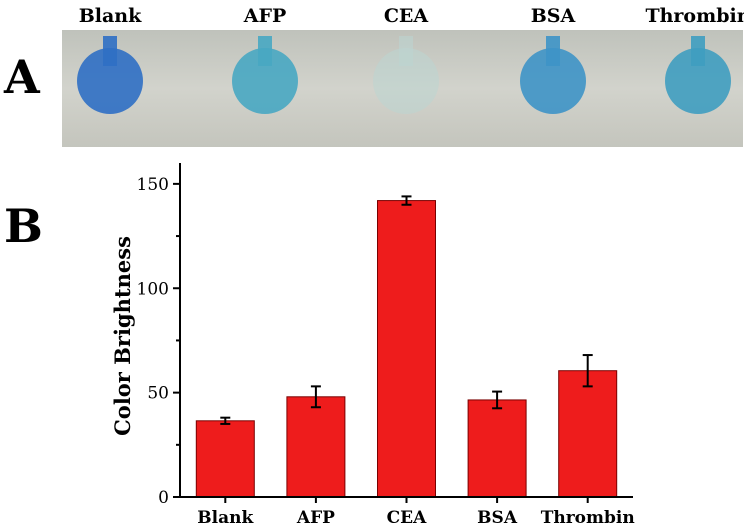 The height and width of the screenshot is (529, 744). I want to click on error-bar-thrombin, so click(587, 371).